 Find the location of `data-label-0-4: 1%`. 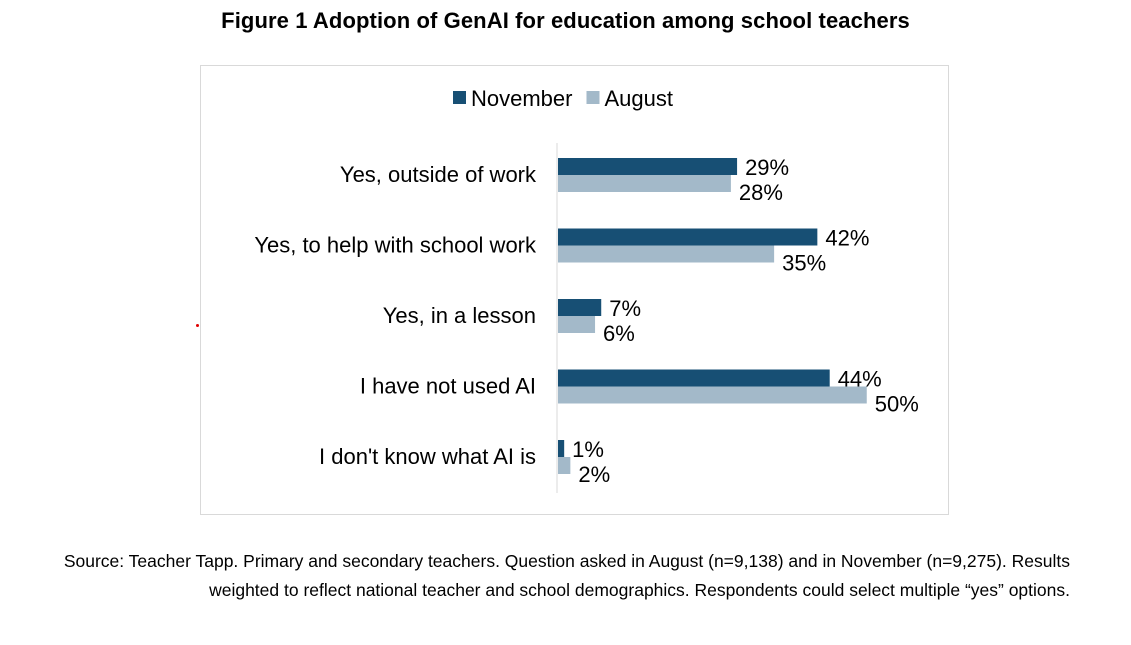

data-label-0-4: 1% is located at coordinates (588, 449).